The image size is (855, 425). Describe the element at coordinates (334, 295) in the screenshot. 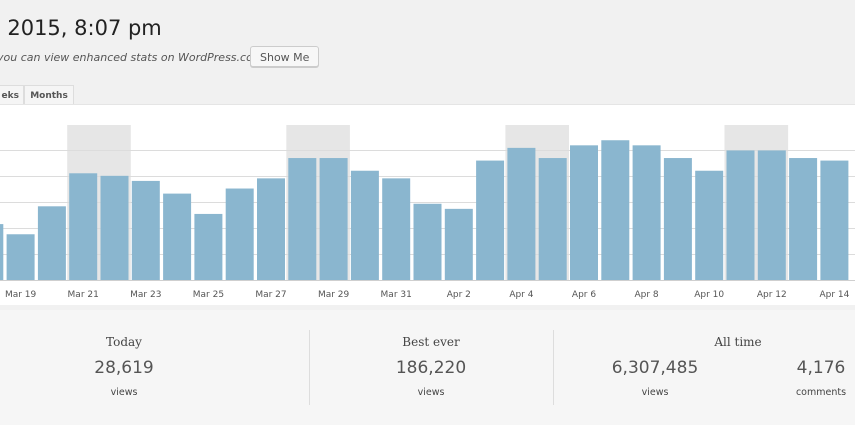

I see `x-tick-label: Mar 29` at that location.